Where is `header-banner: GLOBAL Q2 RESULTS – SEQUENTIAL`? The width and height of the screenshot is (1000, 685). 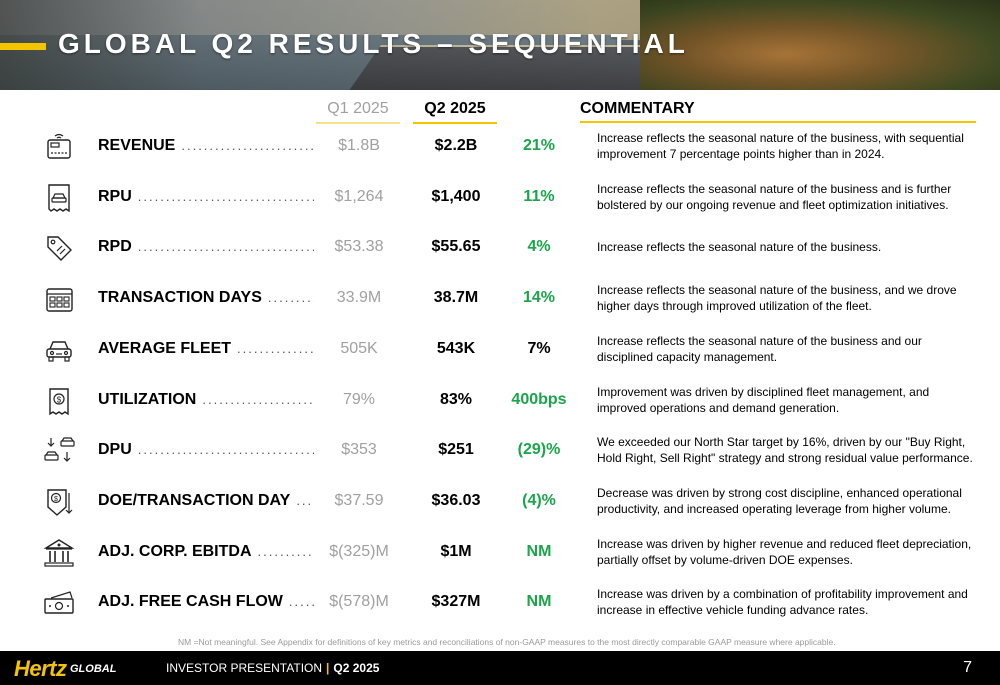 header-banner: GLOBAL Q2 RESULTS – SEQUENTIAL is located at coordinates (500, 45).